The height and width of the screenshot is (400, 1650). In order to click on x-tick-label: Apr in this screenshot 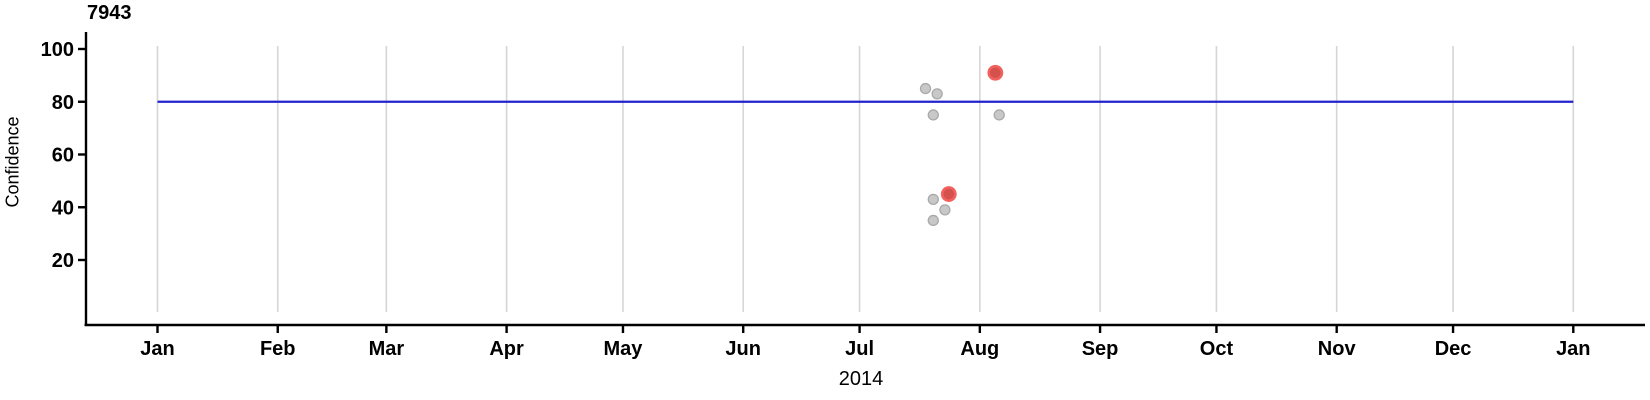, I will do `click(506, 349)`.